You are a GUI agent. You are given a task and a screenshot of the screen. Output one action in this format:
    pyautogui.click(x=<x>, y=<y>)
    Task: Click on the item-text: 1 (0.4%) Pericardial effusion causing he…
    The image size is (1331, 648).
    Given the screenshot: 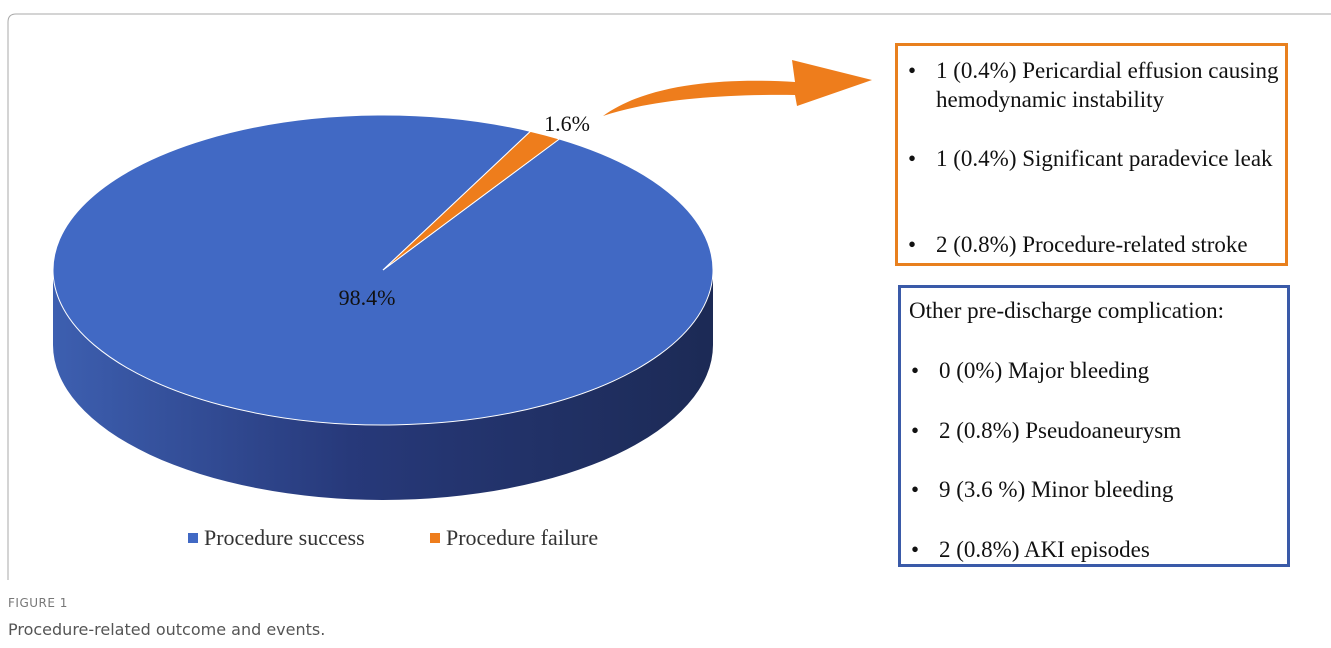 What is the action you would take?
    pyautogui.click(x=1107, y=85)
    